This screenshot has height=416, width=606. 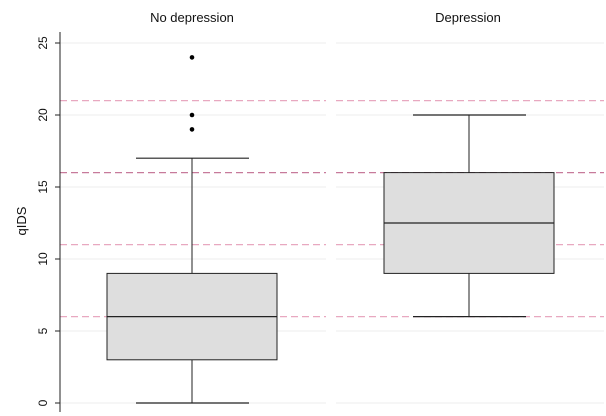 What do you see at coordinates (43, 330) in the screenshot?
I see `y-tick-label-1: 5` at bounding box center [43, 330].